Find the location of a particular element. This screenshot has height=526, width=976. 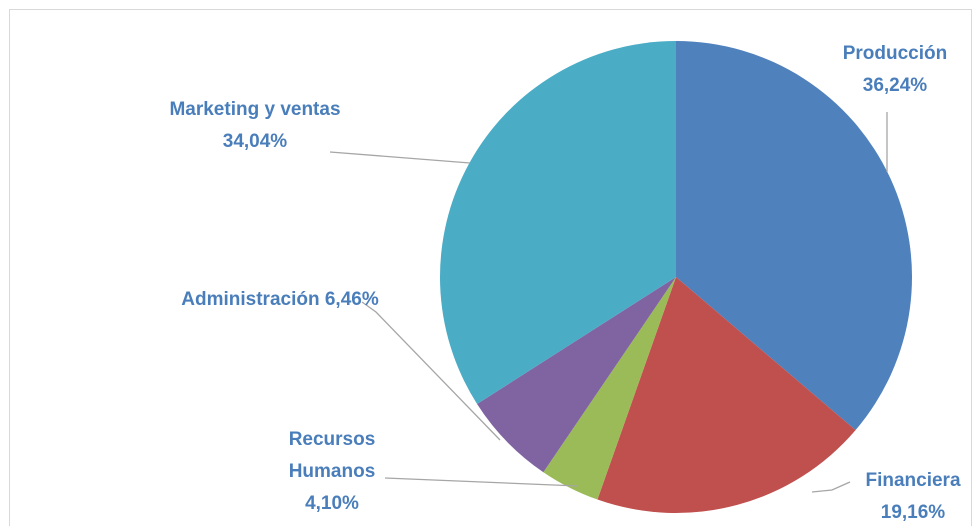

data-label: Recursos Humanos 4,10% is located at coordinates (332, 472).